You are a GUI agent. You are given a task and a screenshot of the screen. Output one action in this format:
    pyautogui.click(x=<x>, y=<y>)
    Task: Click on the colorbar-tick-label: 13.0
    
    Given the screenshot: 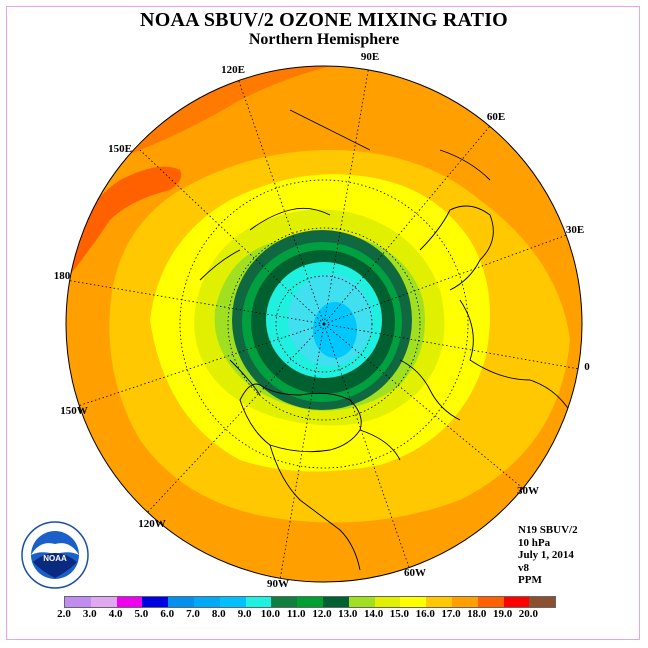 What is the action you would take?
    pyautogui.click(x=348, y=614)
    